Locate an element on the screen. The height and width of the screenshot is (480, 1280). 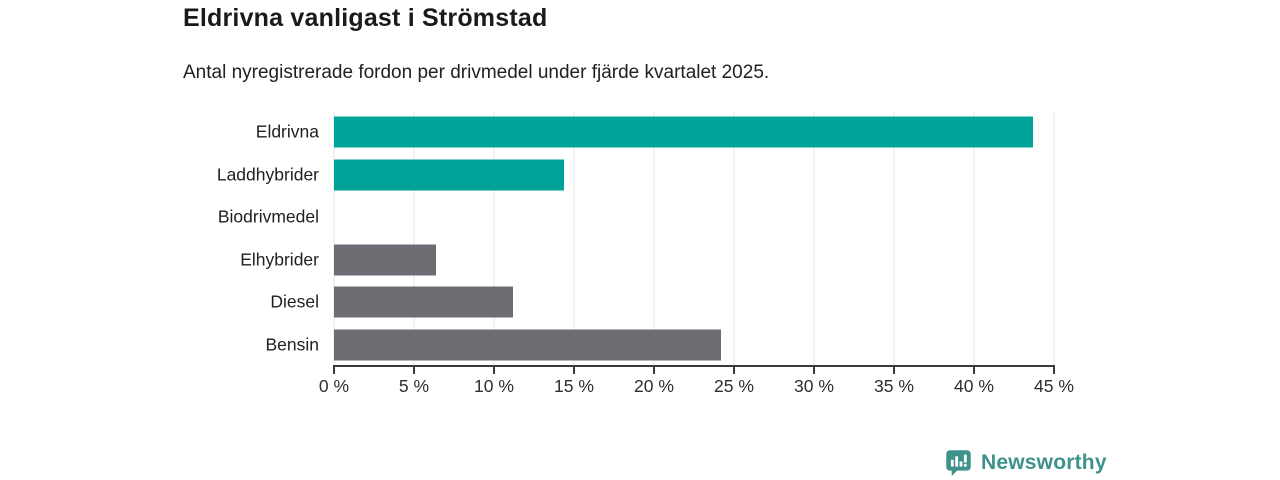
category-label: Diesel is located at coordinates (294, 301).